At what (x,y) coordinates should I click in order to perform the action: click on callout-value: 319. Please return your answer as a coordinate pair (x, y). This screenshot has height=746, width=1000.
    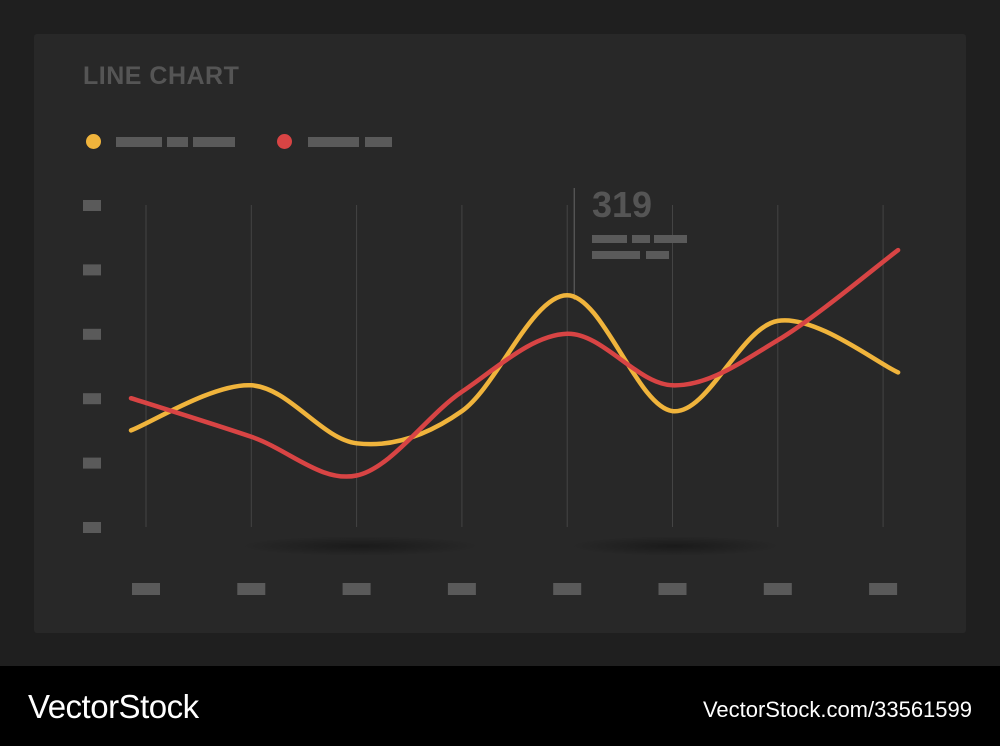
    Looking at the image, I should click on (622, 204).